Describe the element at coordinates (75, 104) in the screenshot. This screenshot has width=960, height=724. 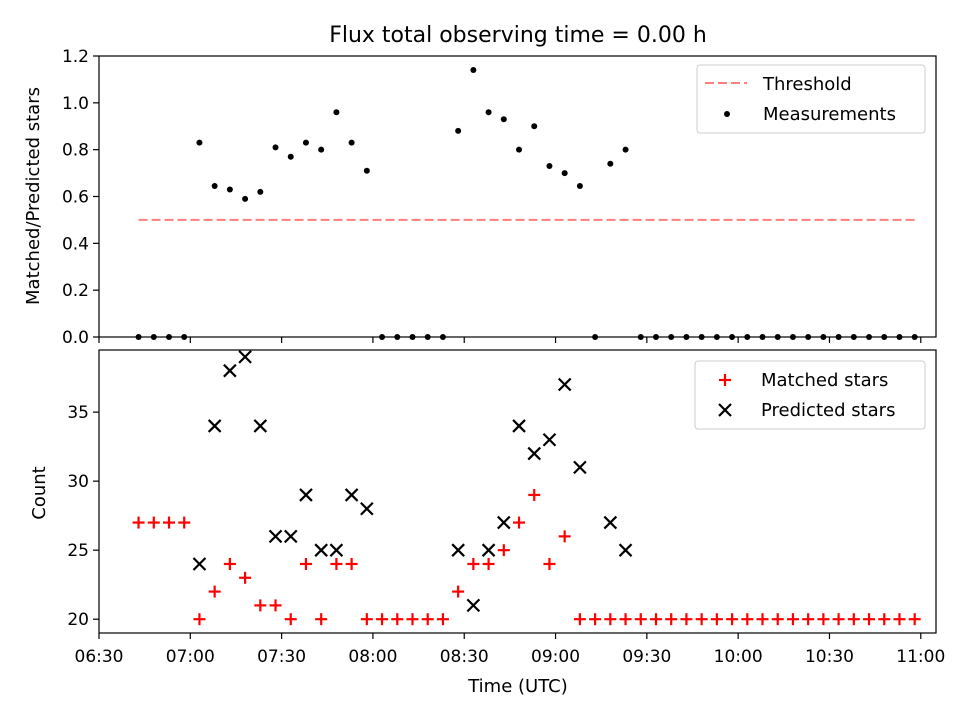
I see `top-y-tick-label: 1.0` at that location.